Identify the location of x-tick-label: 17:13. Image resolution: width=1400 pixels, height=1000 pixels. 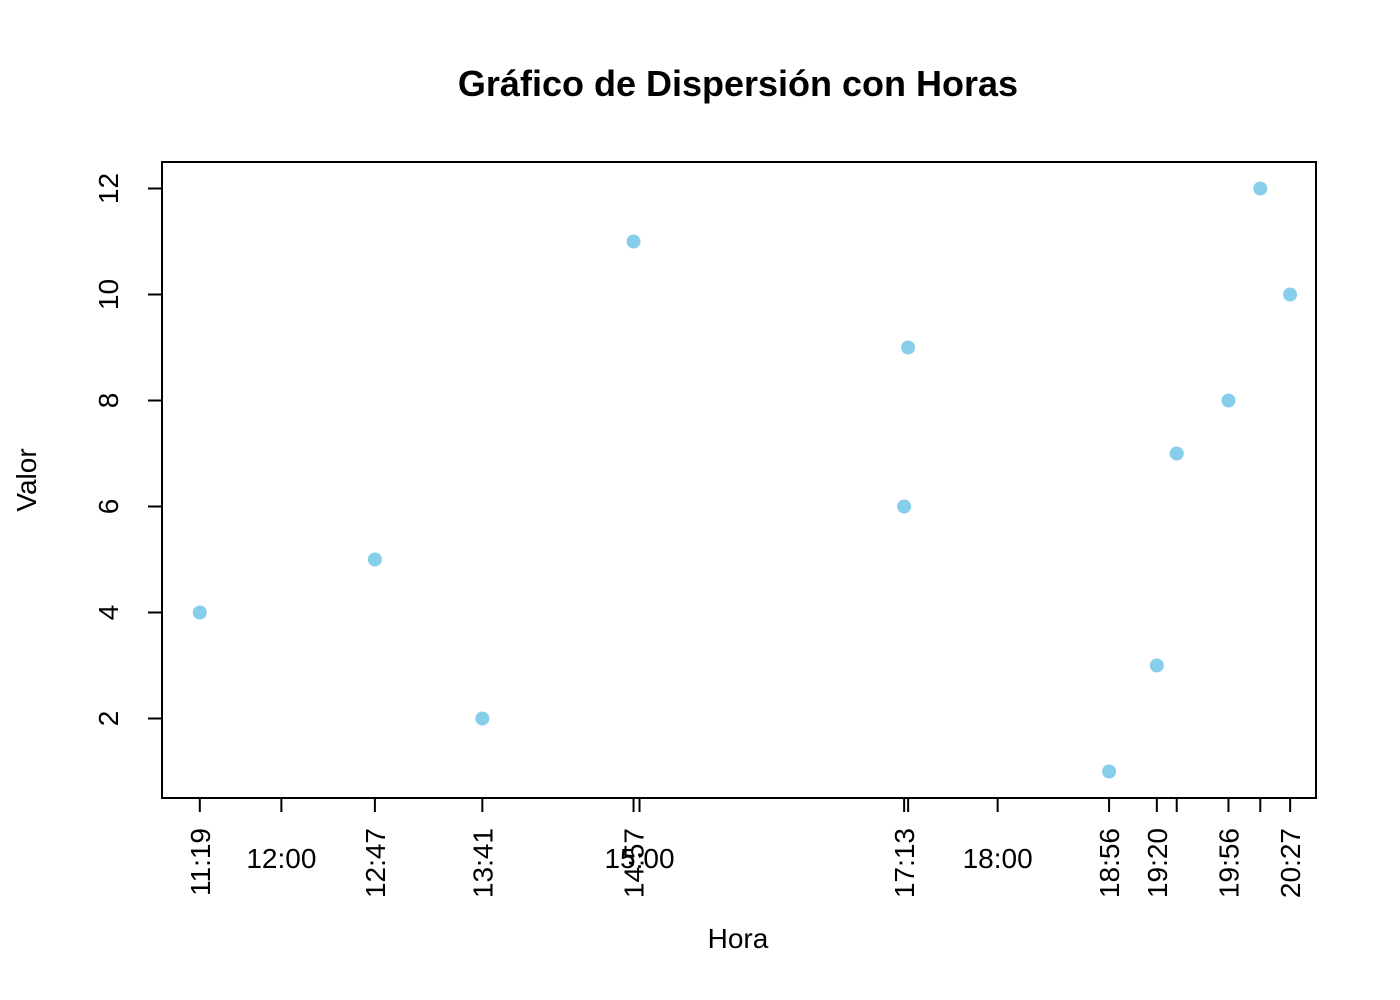
(904, 863).